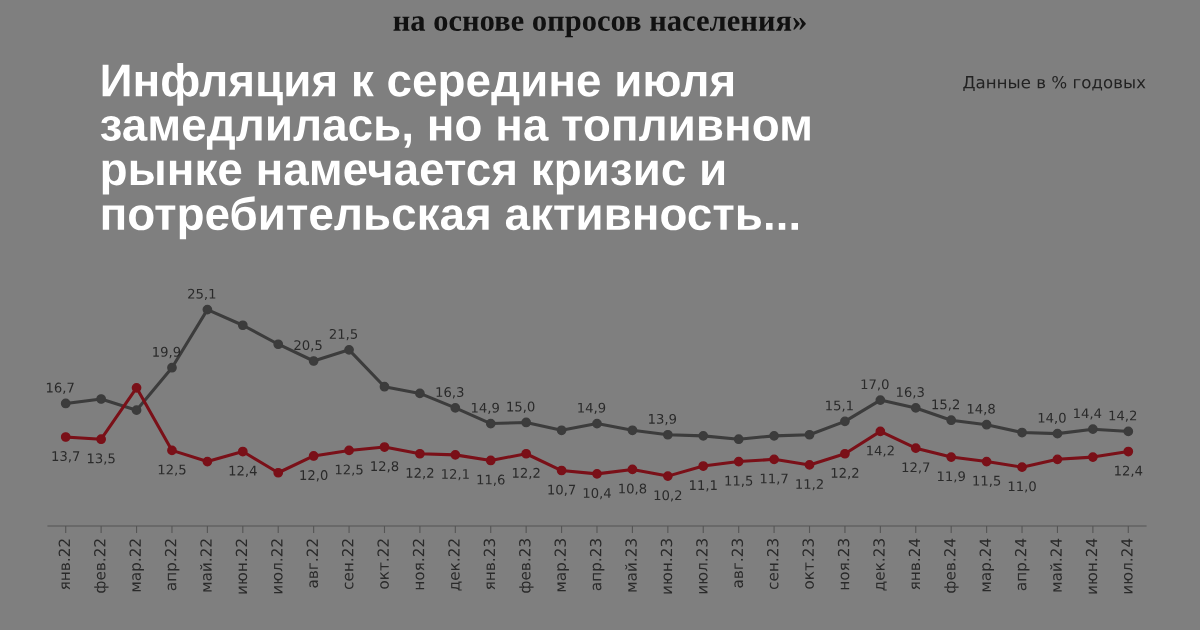  Describe the element at coordinates (343, 334) in the screenshot. I see `data-label: 21,5` at that location.